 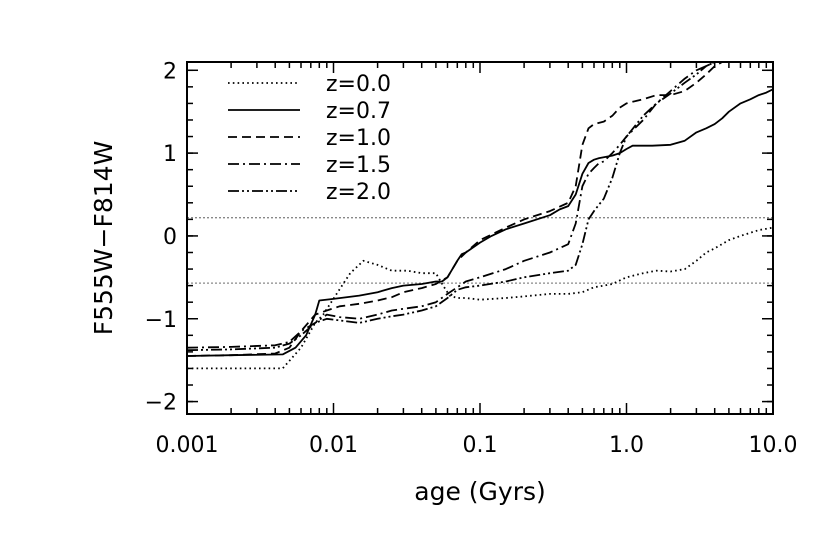 What do you see at coordinates (161, 320) in the screenshot?
I see `y-tick-label: −1` at bounding box center [161, 320].